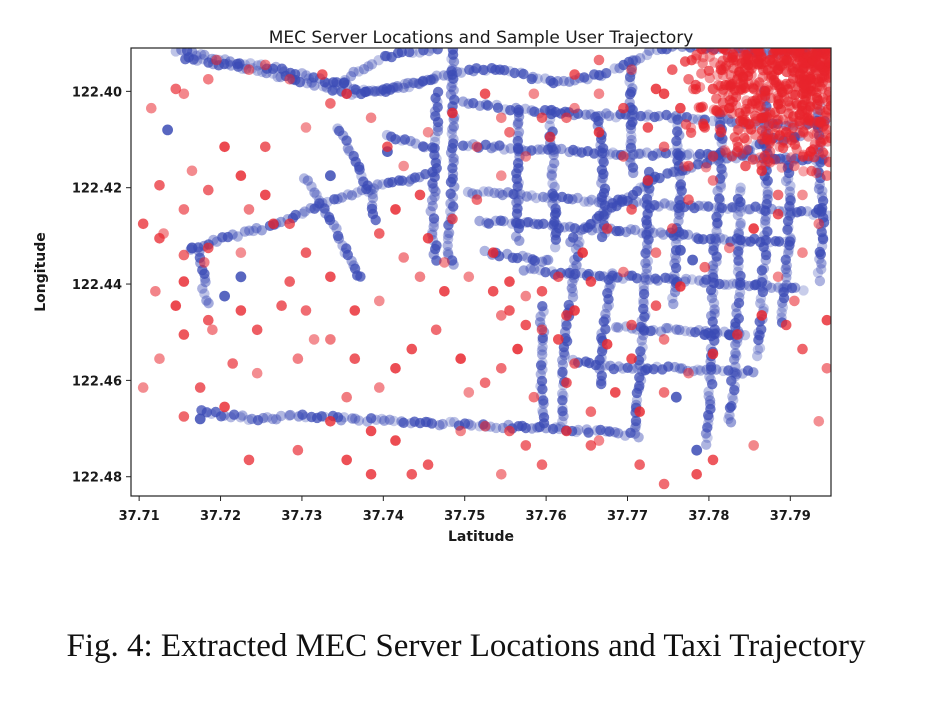 Image resolution: width=932 pixels, height=720 pixels. Describe the element at coordinates (383, 516) in the screenshot. I see `x-tick-label: 37.74` at that location.